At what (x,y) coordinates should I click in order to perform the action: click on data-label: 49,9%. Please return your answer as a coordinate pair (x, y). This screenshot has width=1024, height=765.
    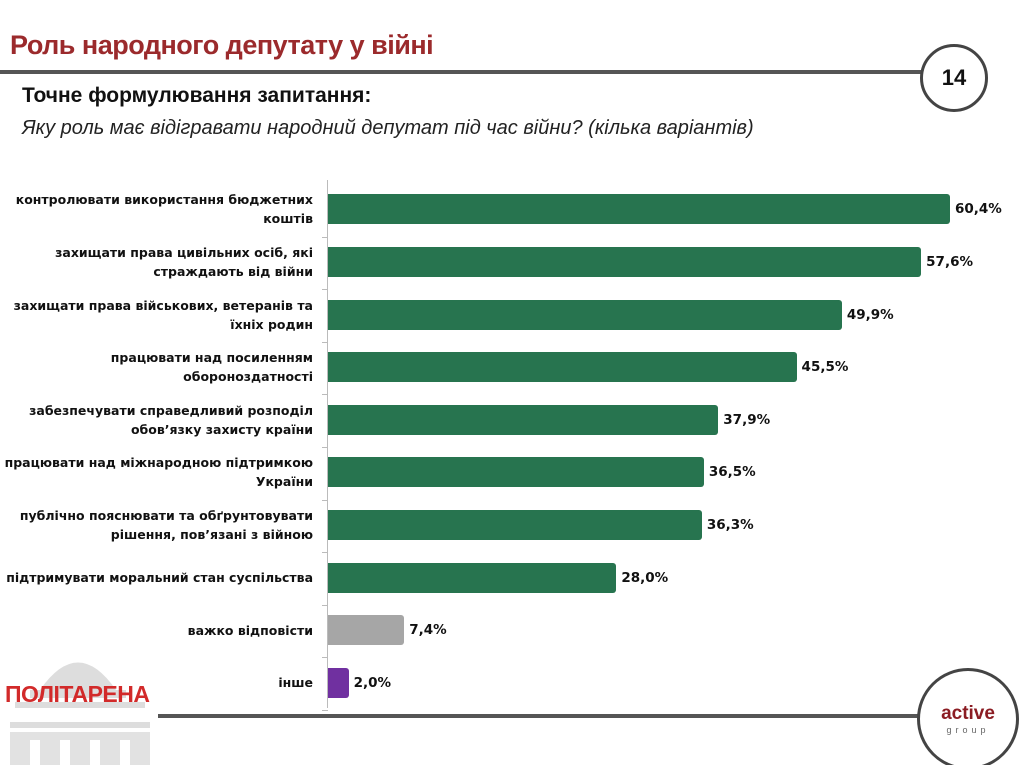
    Looking at the image, I should click on (870, 314).